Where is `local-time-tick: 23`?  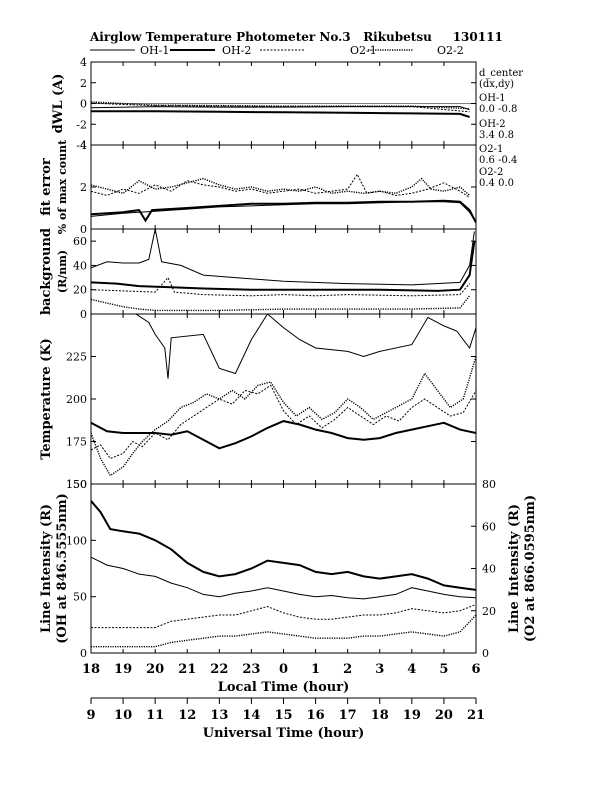
local-time-tick: 23 is located at coordinates (251, 669).